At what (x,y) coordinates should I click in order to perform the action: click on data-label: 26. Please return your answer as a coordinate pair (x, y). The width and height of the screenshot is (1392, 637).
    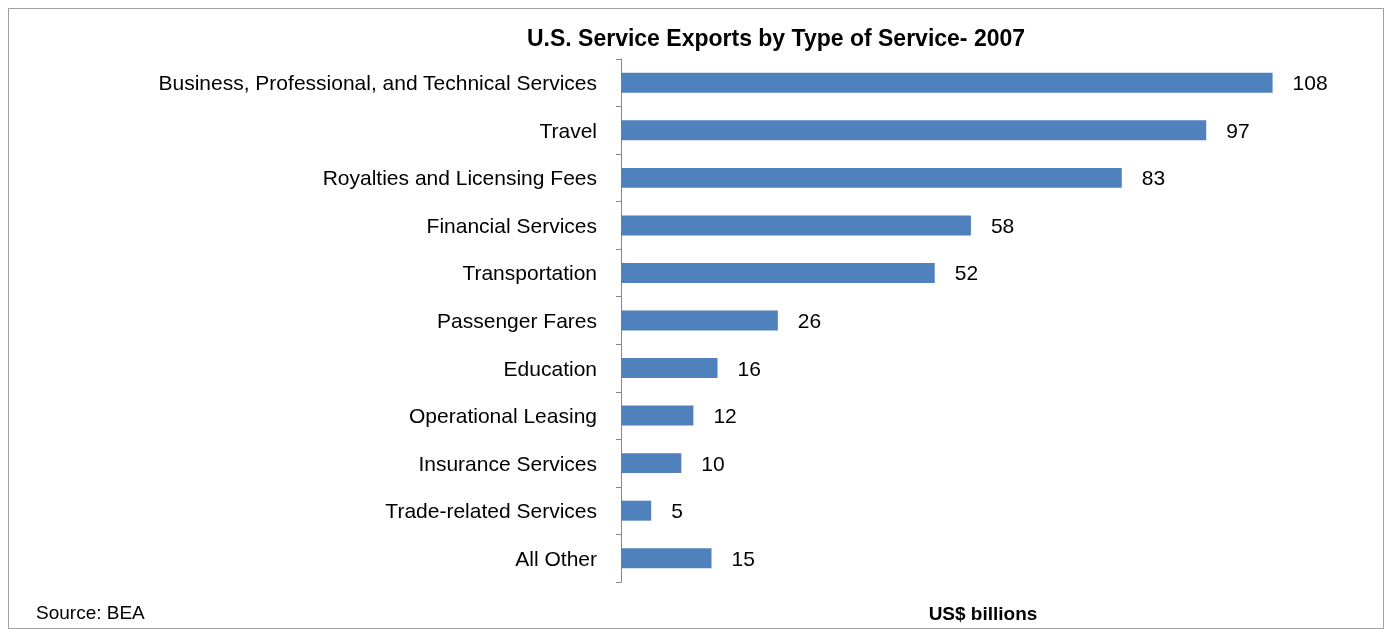
    Looking at the image, I should click on (809, 320).